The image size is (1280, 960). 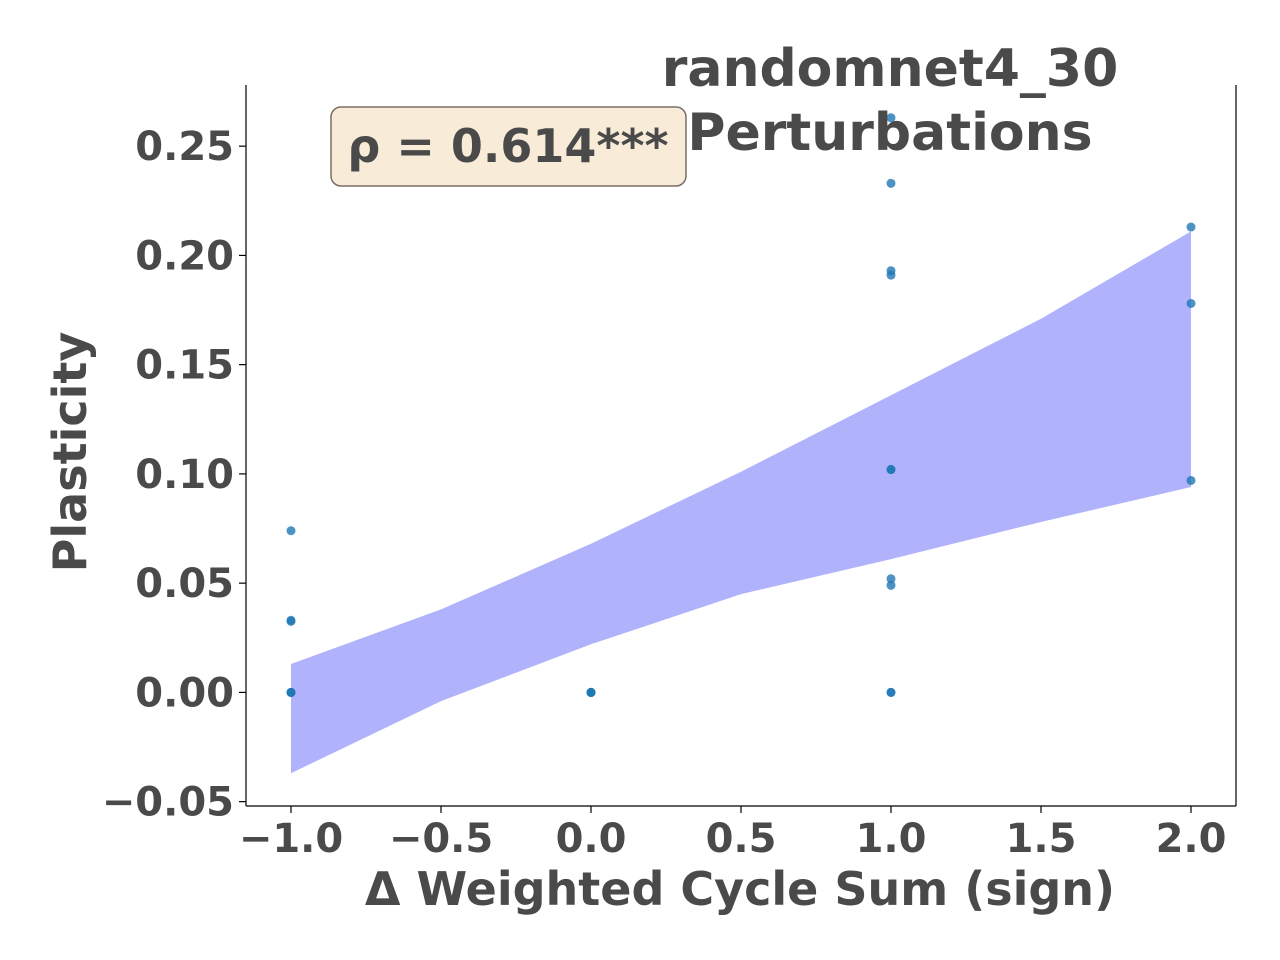 I want to click on correlation-annotation: ρ = 0.614***, so click(x=508, y=146).